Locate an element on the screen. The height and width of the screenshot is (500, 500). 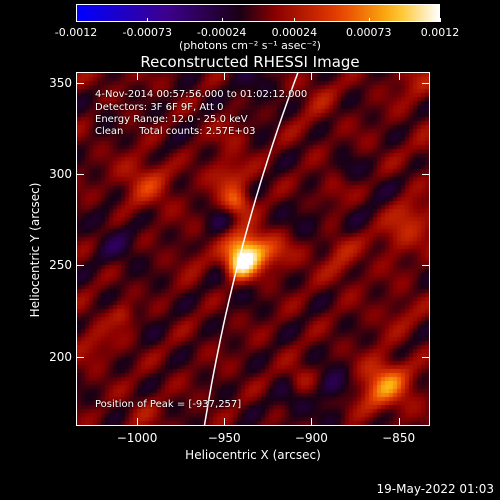
y-axis-label: Heliocentric Y (arcsec) is located at coordinates (35, 250).